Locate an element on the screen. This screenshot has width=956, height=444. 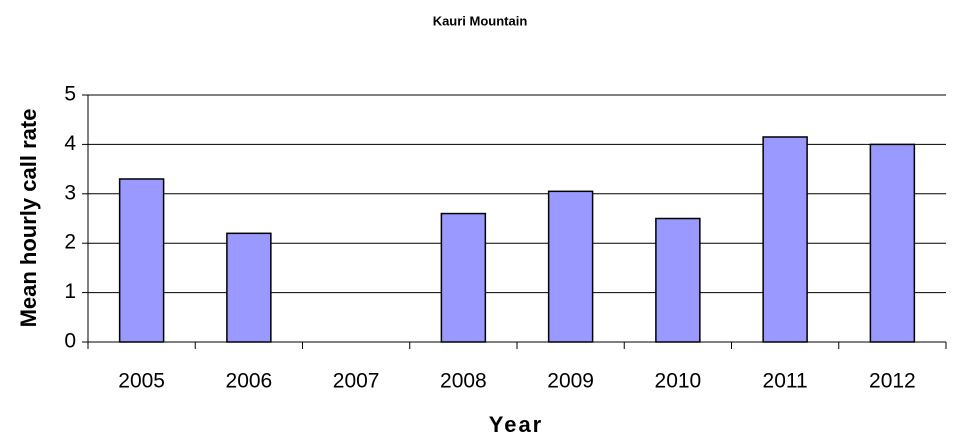
y-tick-label: 5 is located at coordinates (70, 94).